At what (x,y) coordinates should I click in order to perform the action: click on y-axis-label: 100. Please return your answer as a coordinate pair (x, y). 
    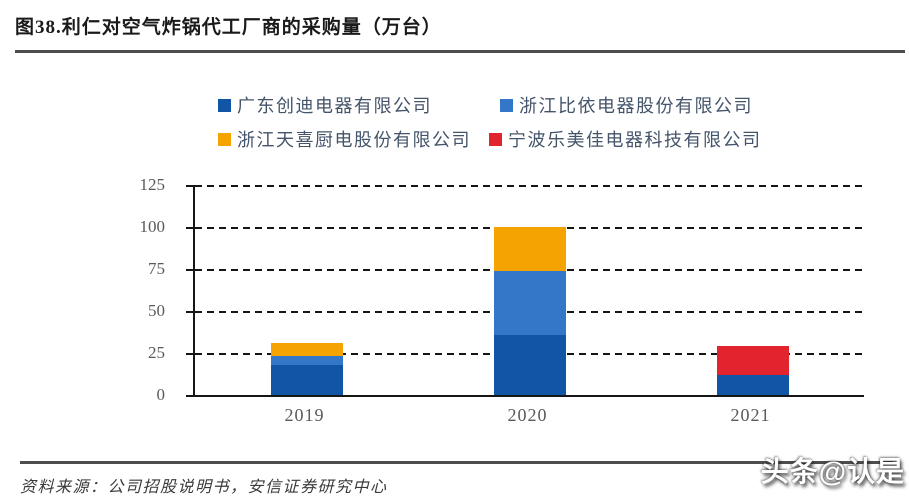
    Looking at the image, I should click on (152, 226).